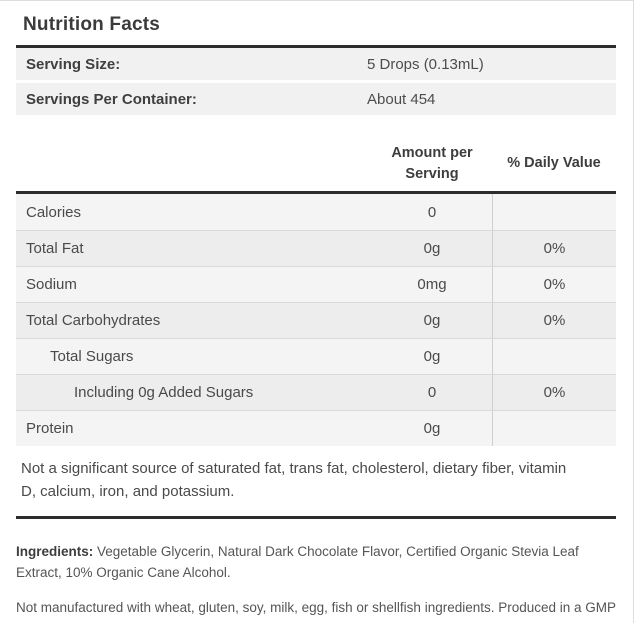 This screenshot has width=634, height=623. I want to click on table-row: Total Fat 0g 0%, so click(316, 248).